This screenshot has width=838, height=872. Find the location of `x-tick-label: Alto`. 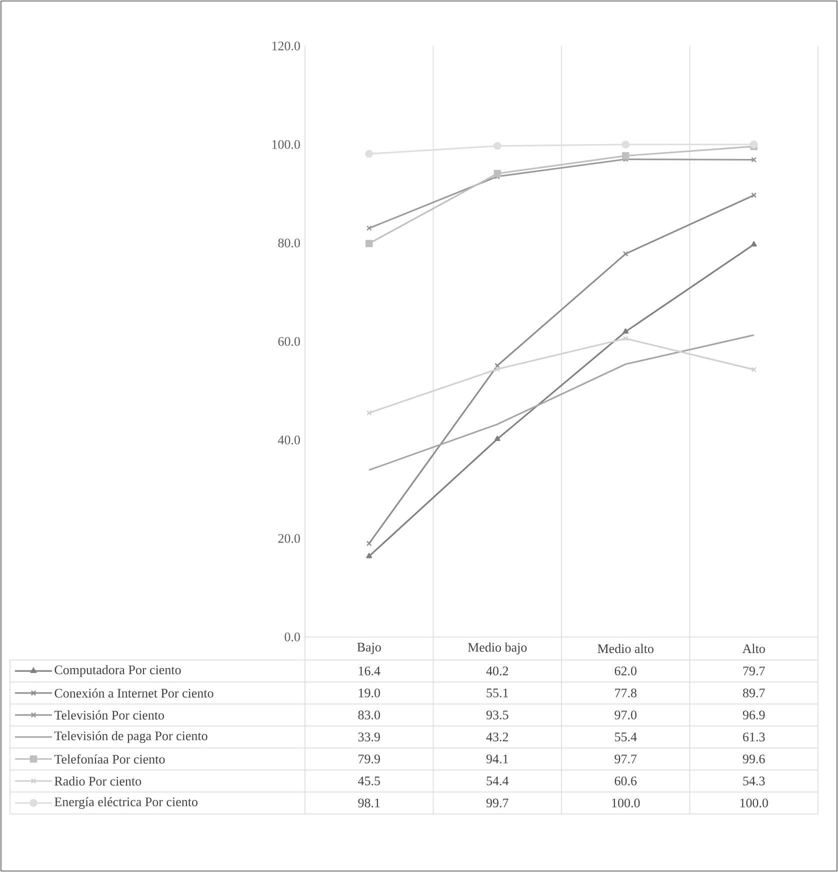

x-tick-label: Alto is located at coordinates (753, 649).